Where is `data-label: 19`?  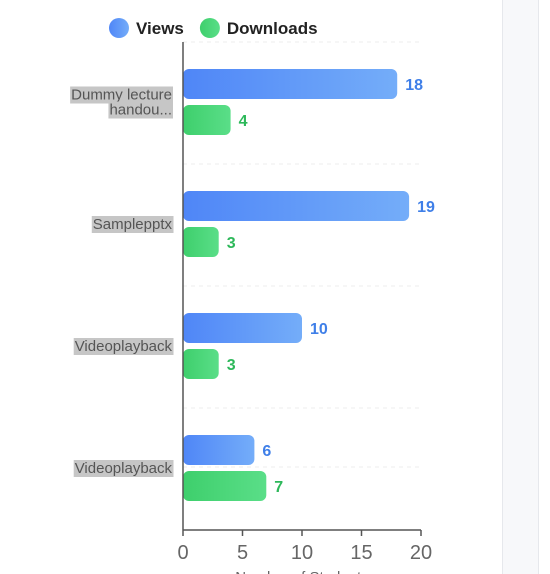
data-label: 19 is located at coordinates (426, 207).